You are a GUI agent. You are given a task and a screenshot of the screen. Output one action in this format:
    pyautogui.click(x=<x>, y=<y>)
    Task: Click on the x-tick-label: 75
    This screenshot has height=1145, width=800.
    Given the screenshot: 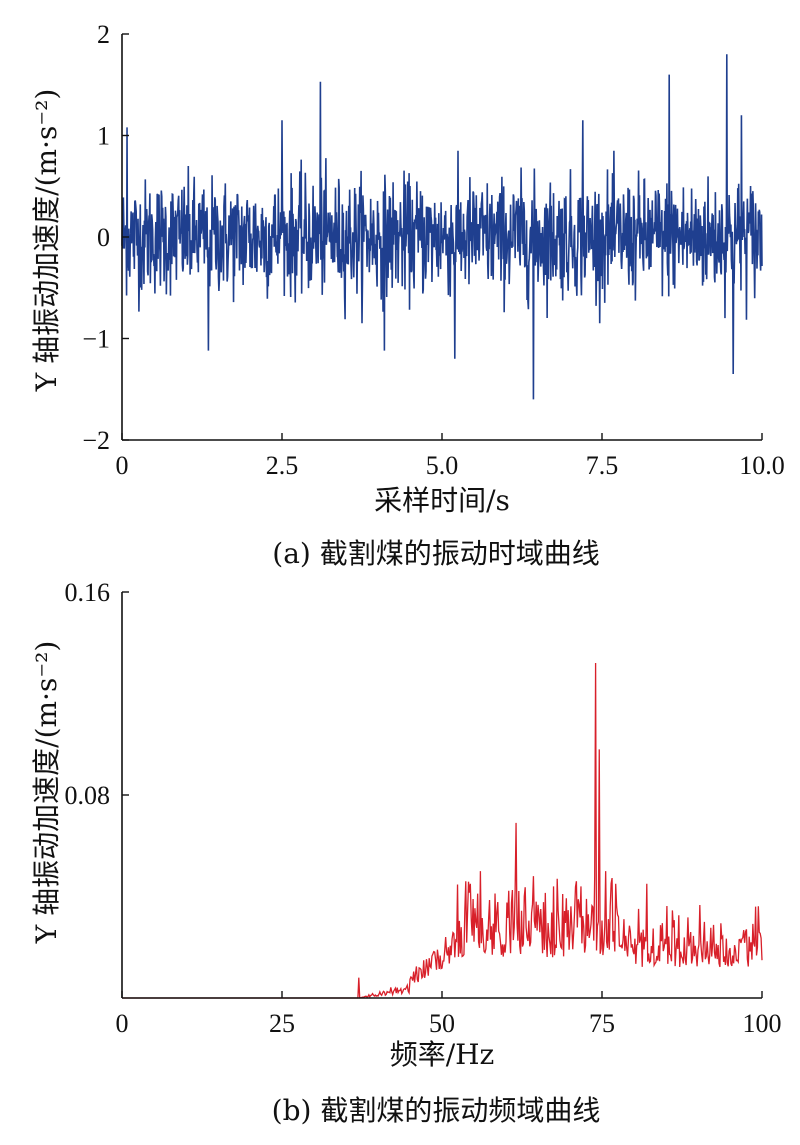 What is the action you would take?
    pyautogui.click(x=602, y=1023)
    